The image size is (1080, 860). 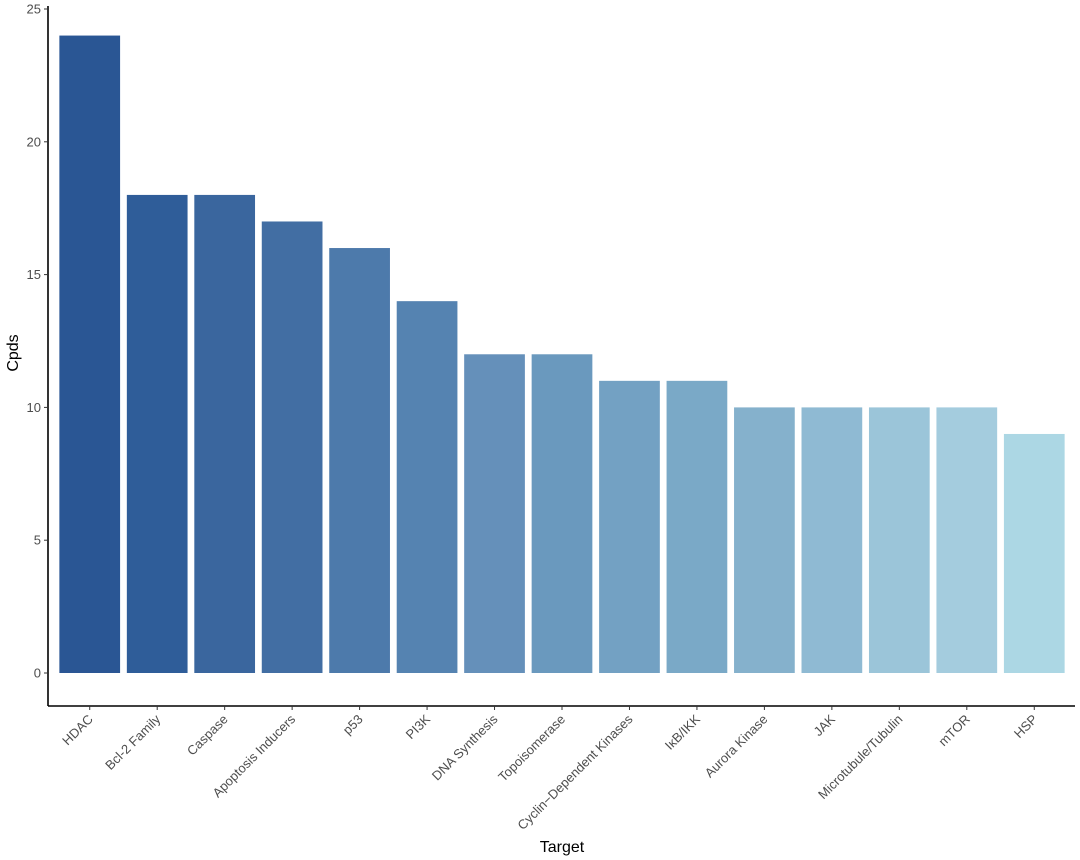 What do you see at coordinates (207, 735) in the screenshot?
I see `x-tick-label: Caspase` at bounding box center [207, 735].